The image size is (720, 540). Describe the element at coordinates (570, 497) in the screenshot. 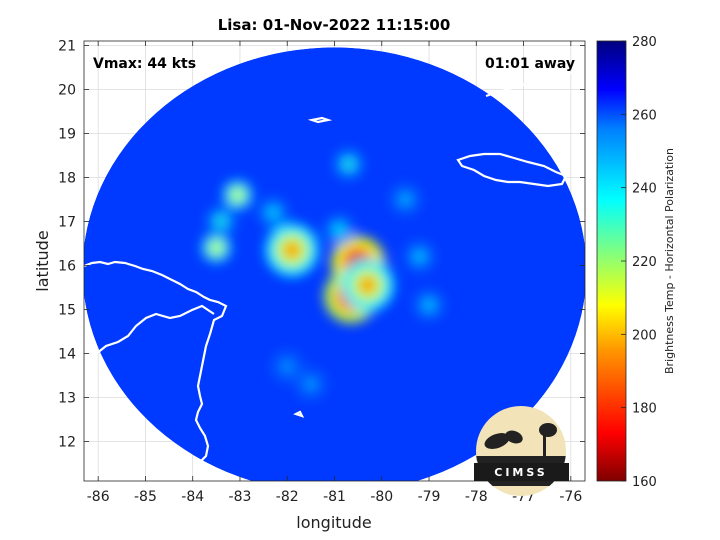

I see `x-tick-label: -76` at that location.